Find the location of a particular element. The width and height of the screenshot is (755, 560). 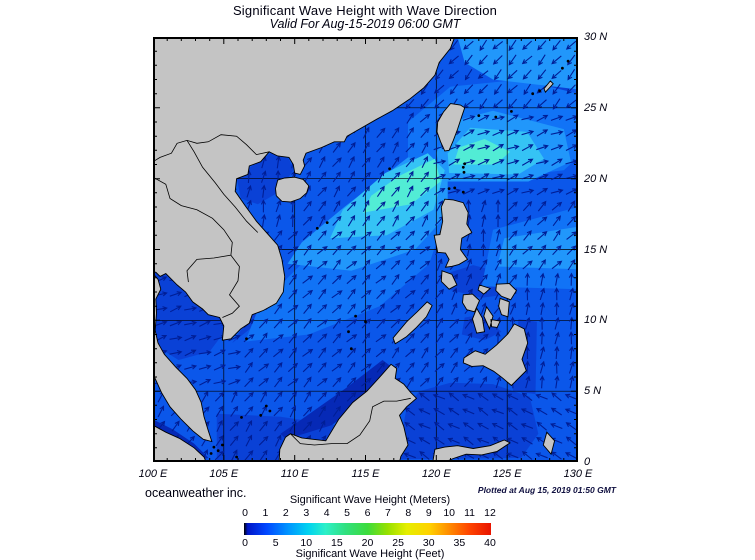

lat-label-0: 0 is located at coordinates (587, 462).